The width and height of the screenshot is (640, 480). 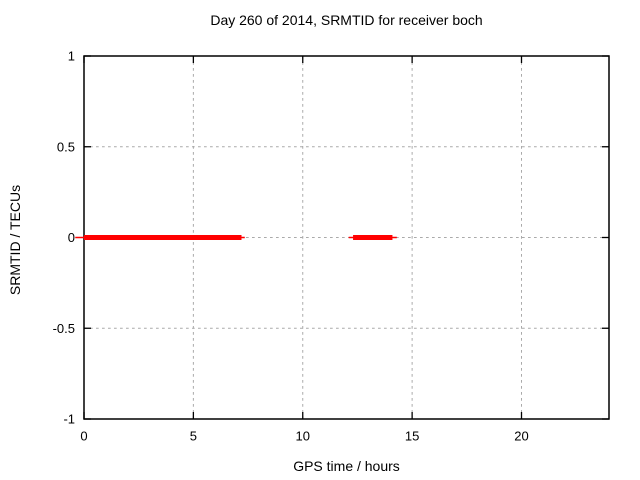 I want to click on y-tick-label: -0.5, so click(x=64, y=328).